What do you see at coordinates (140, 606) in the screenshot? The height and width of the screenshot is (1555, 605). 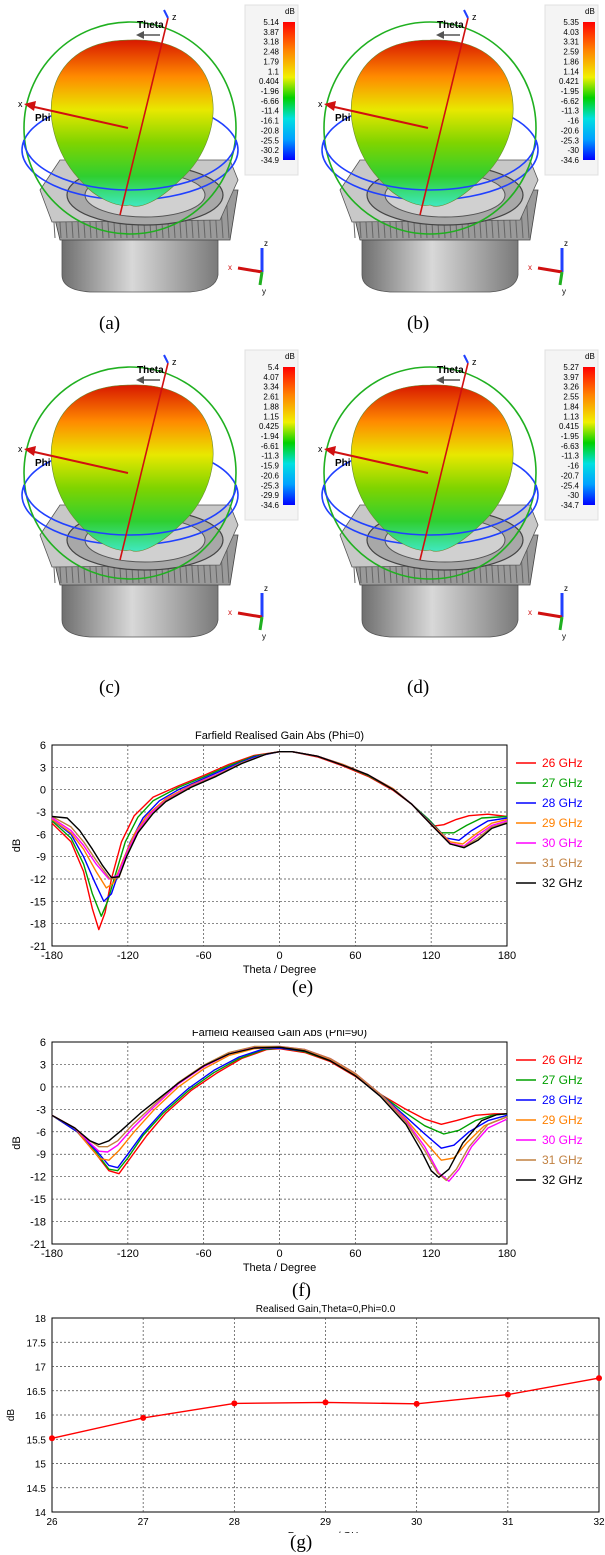 I see `antenna-cylinder` at bounding box center [140, 606].